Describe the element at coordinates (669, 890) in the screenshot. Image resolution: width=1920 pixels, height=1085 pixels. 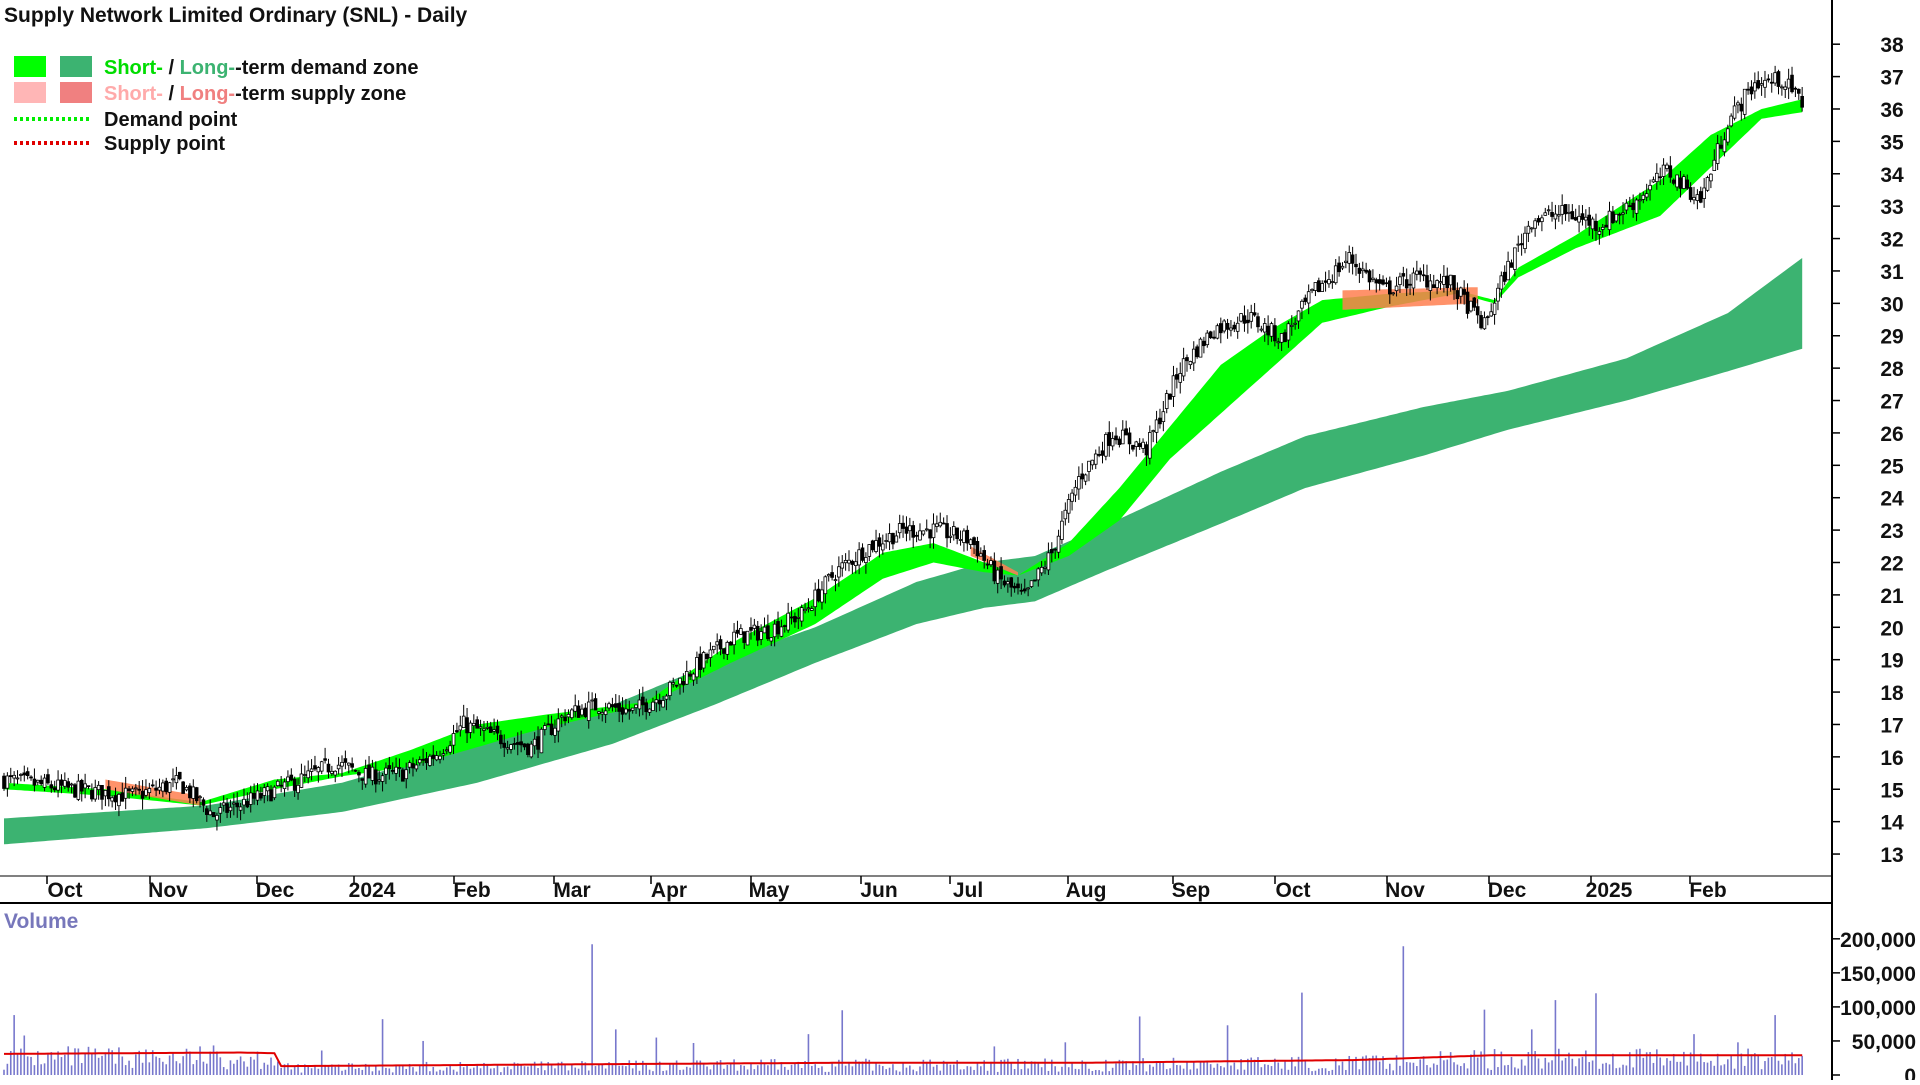
I see `x-tick-label: Apr` at that location.